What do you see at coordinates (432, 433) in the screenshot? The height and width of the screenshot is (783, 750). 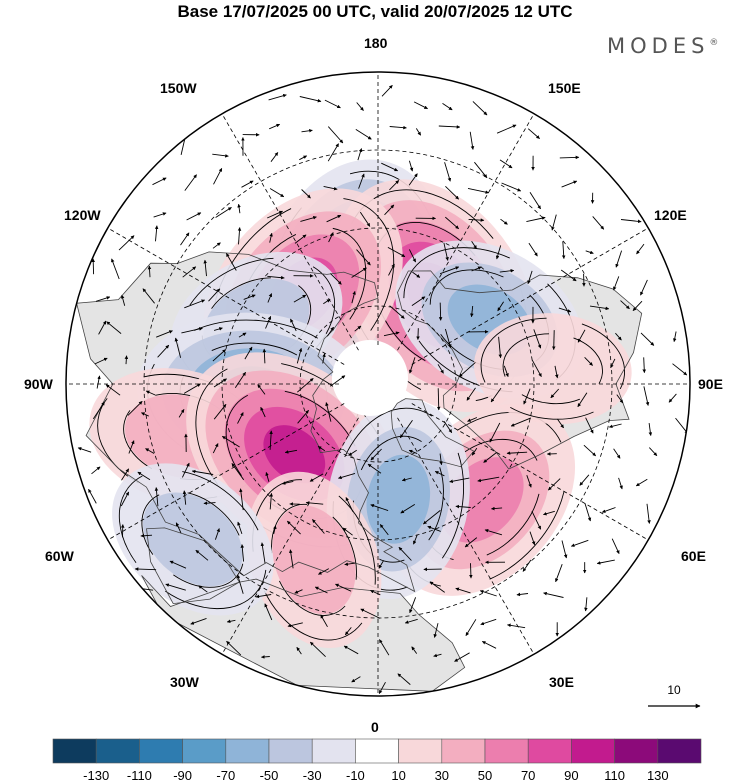 I see `greenland-coastline` at bounding box center [432, 433].